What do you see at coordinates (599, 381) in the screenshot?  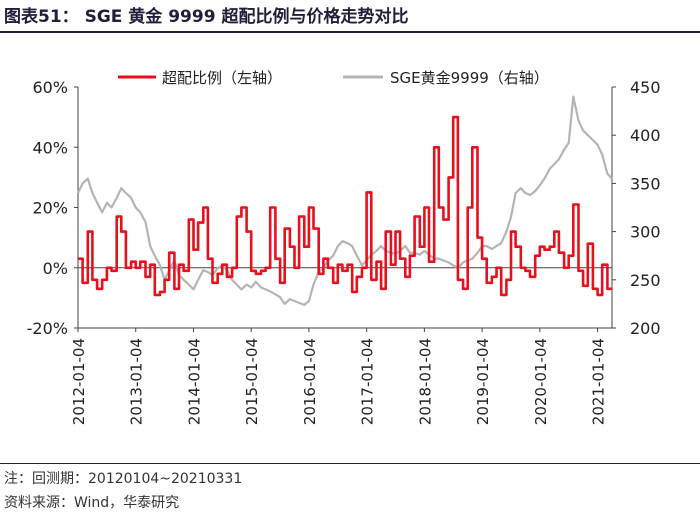 I see `x-tick-label: 2021-01-04` at bounding box center [599, 381].